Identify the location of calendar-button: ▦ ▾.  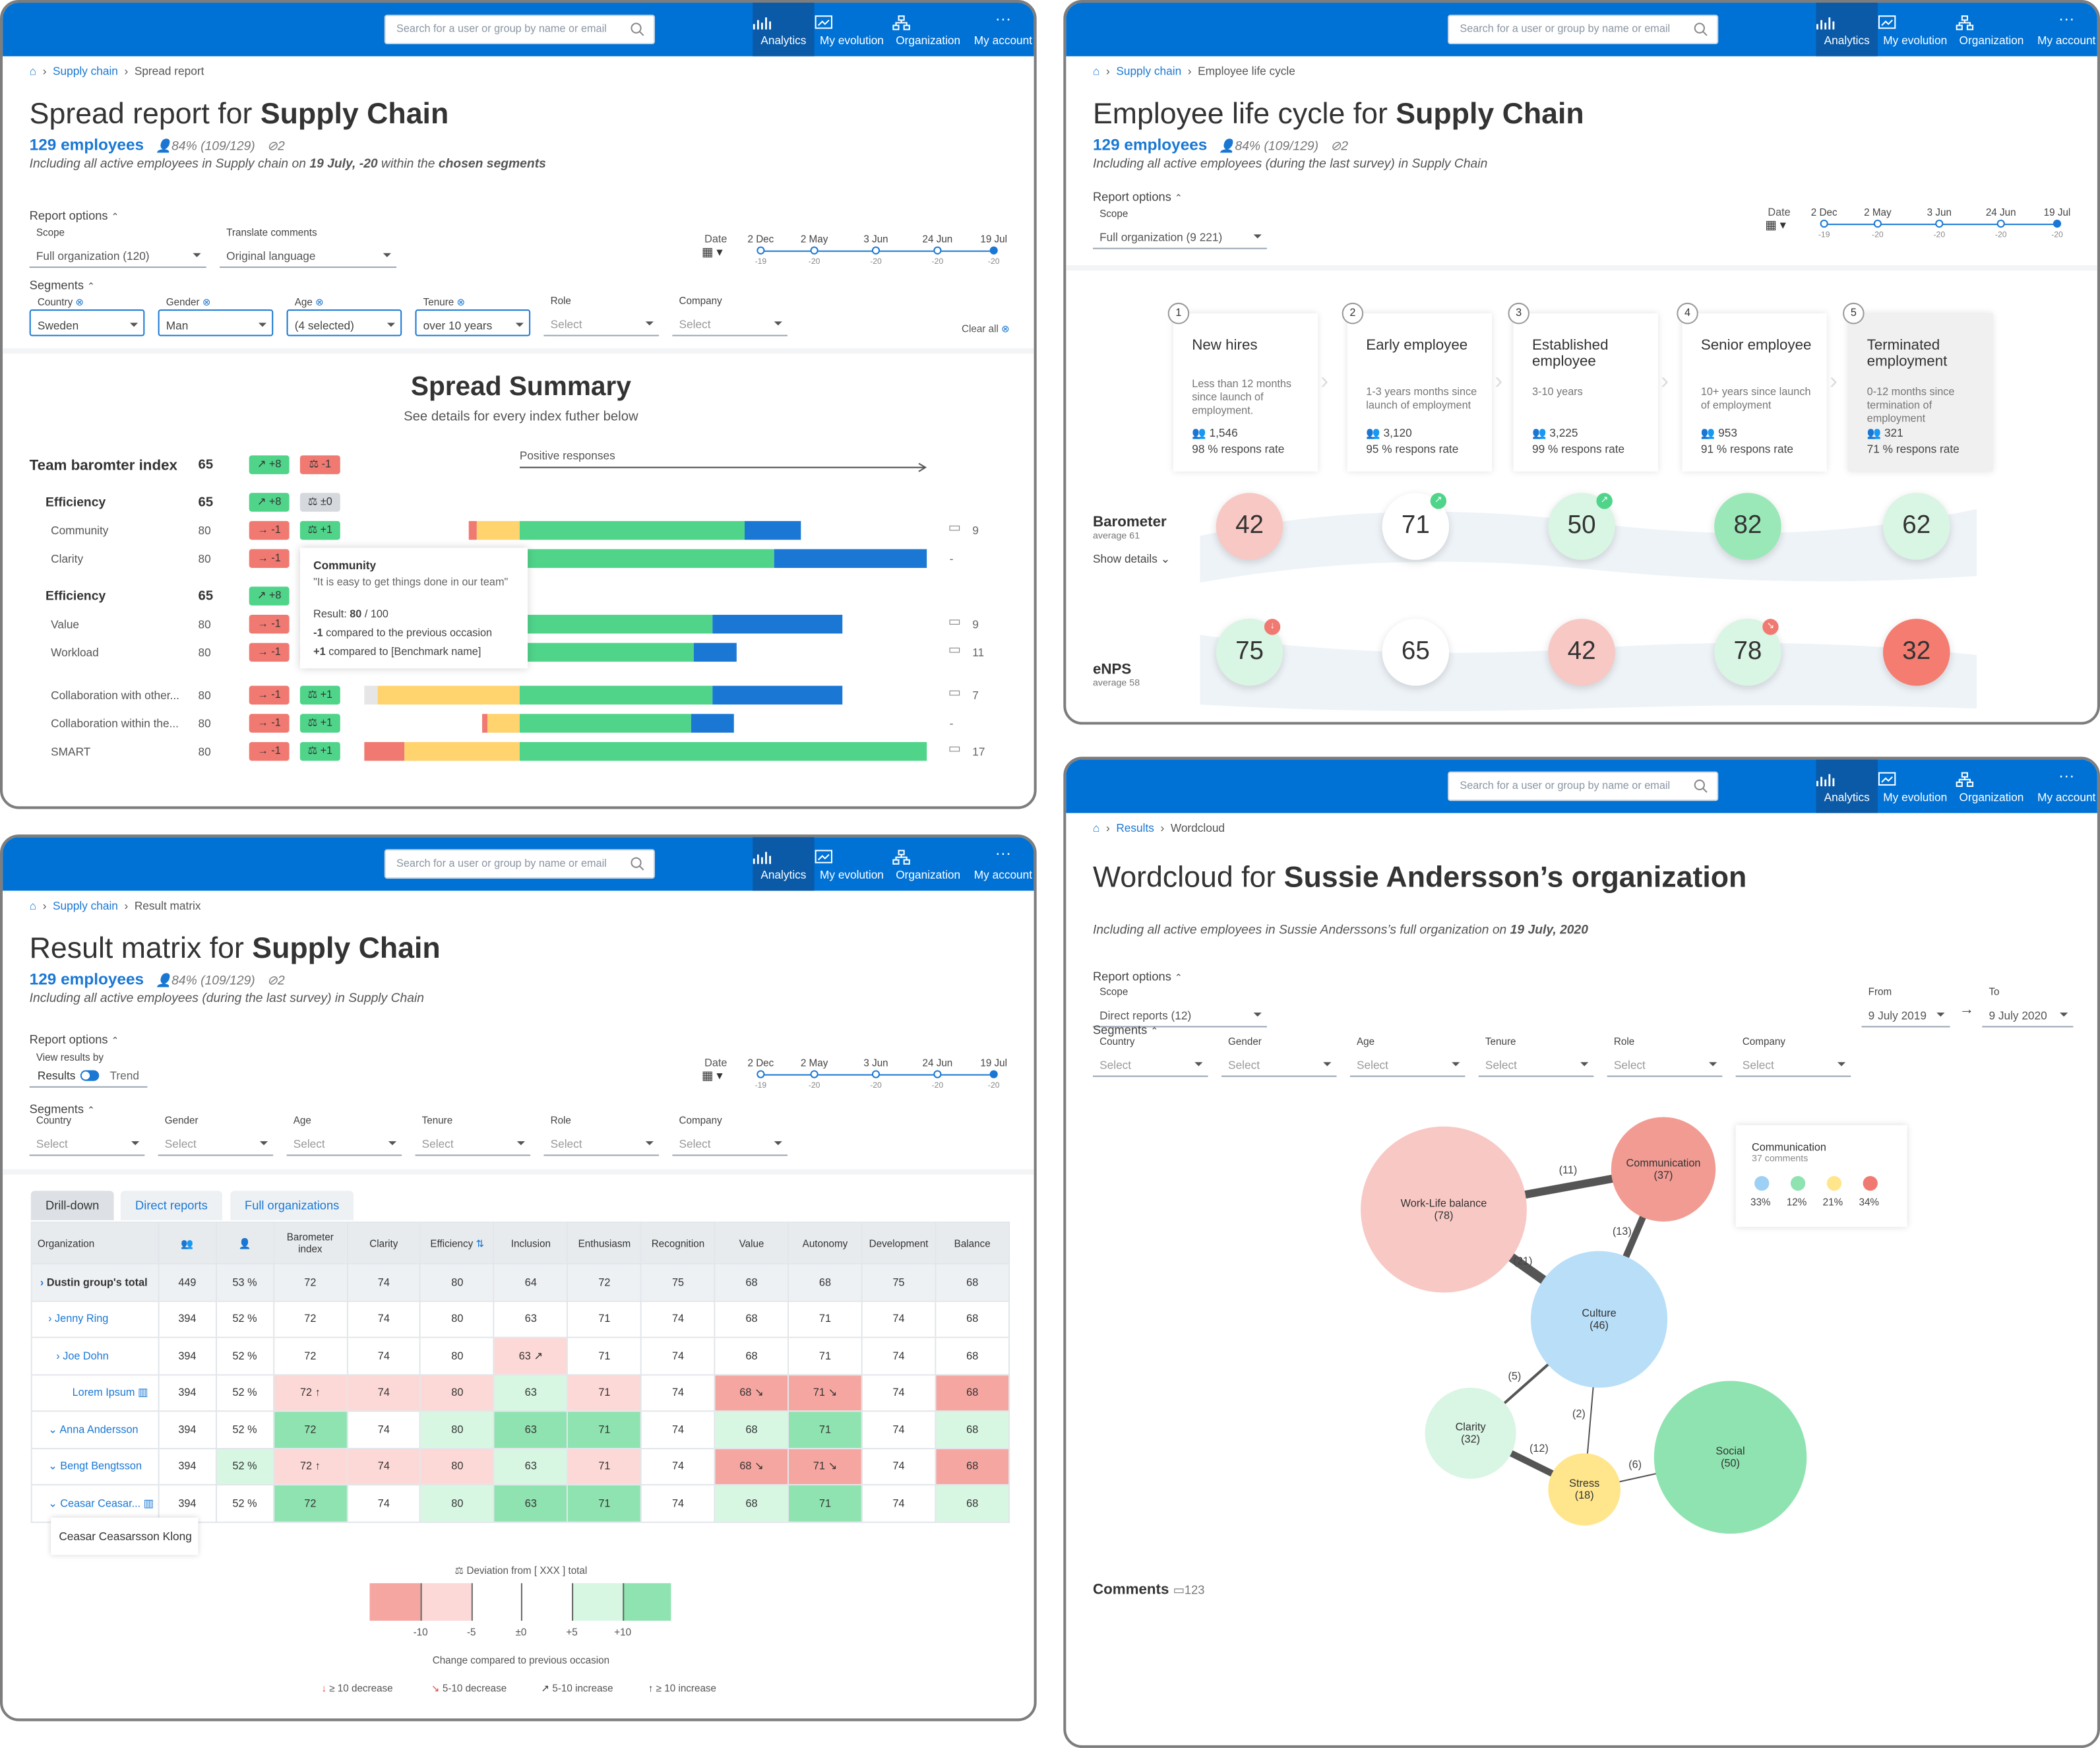
(712, 1075).